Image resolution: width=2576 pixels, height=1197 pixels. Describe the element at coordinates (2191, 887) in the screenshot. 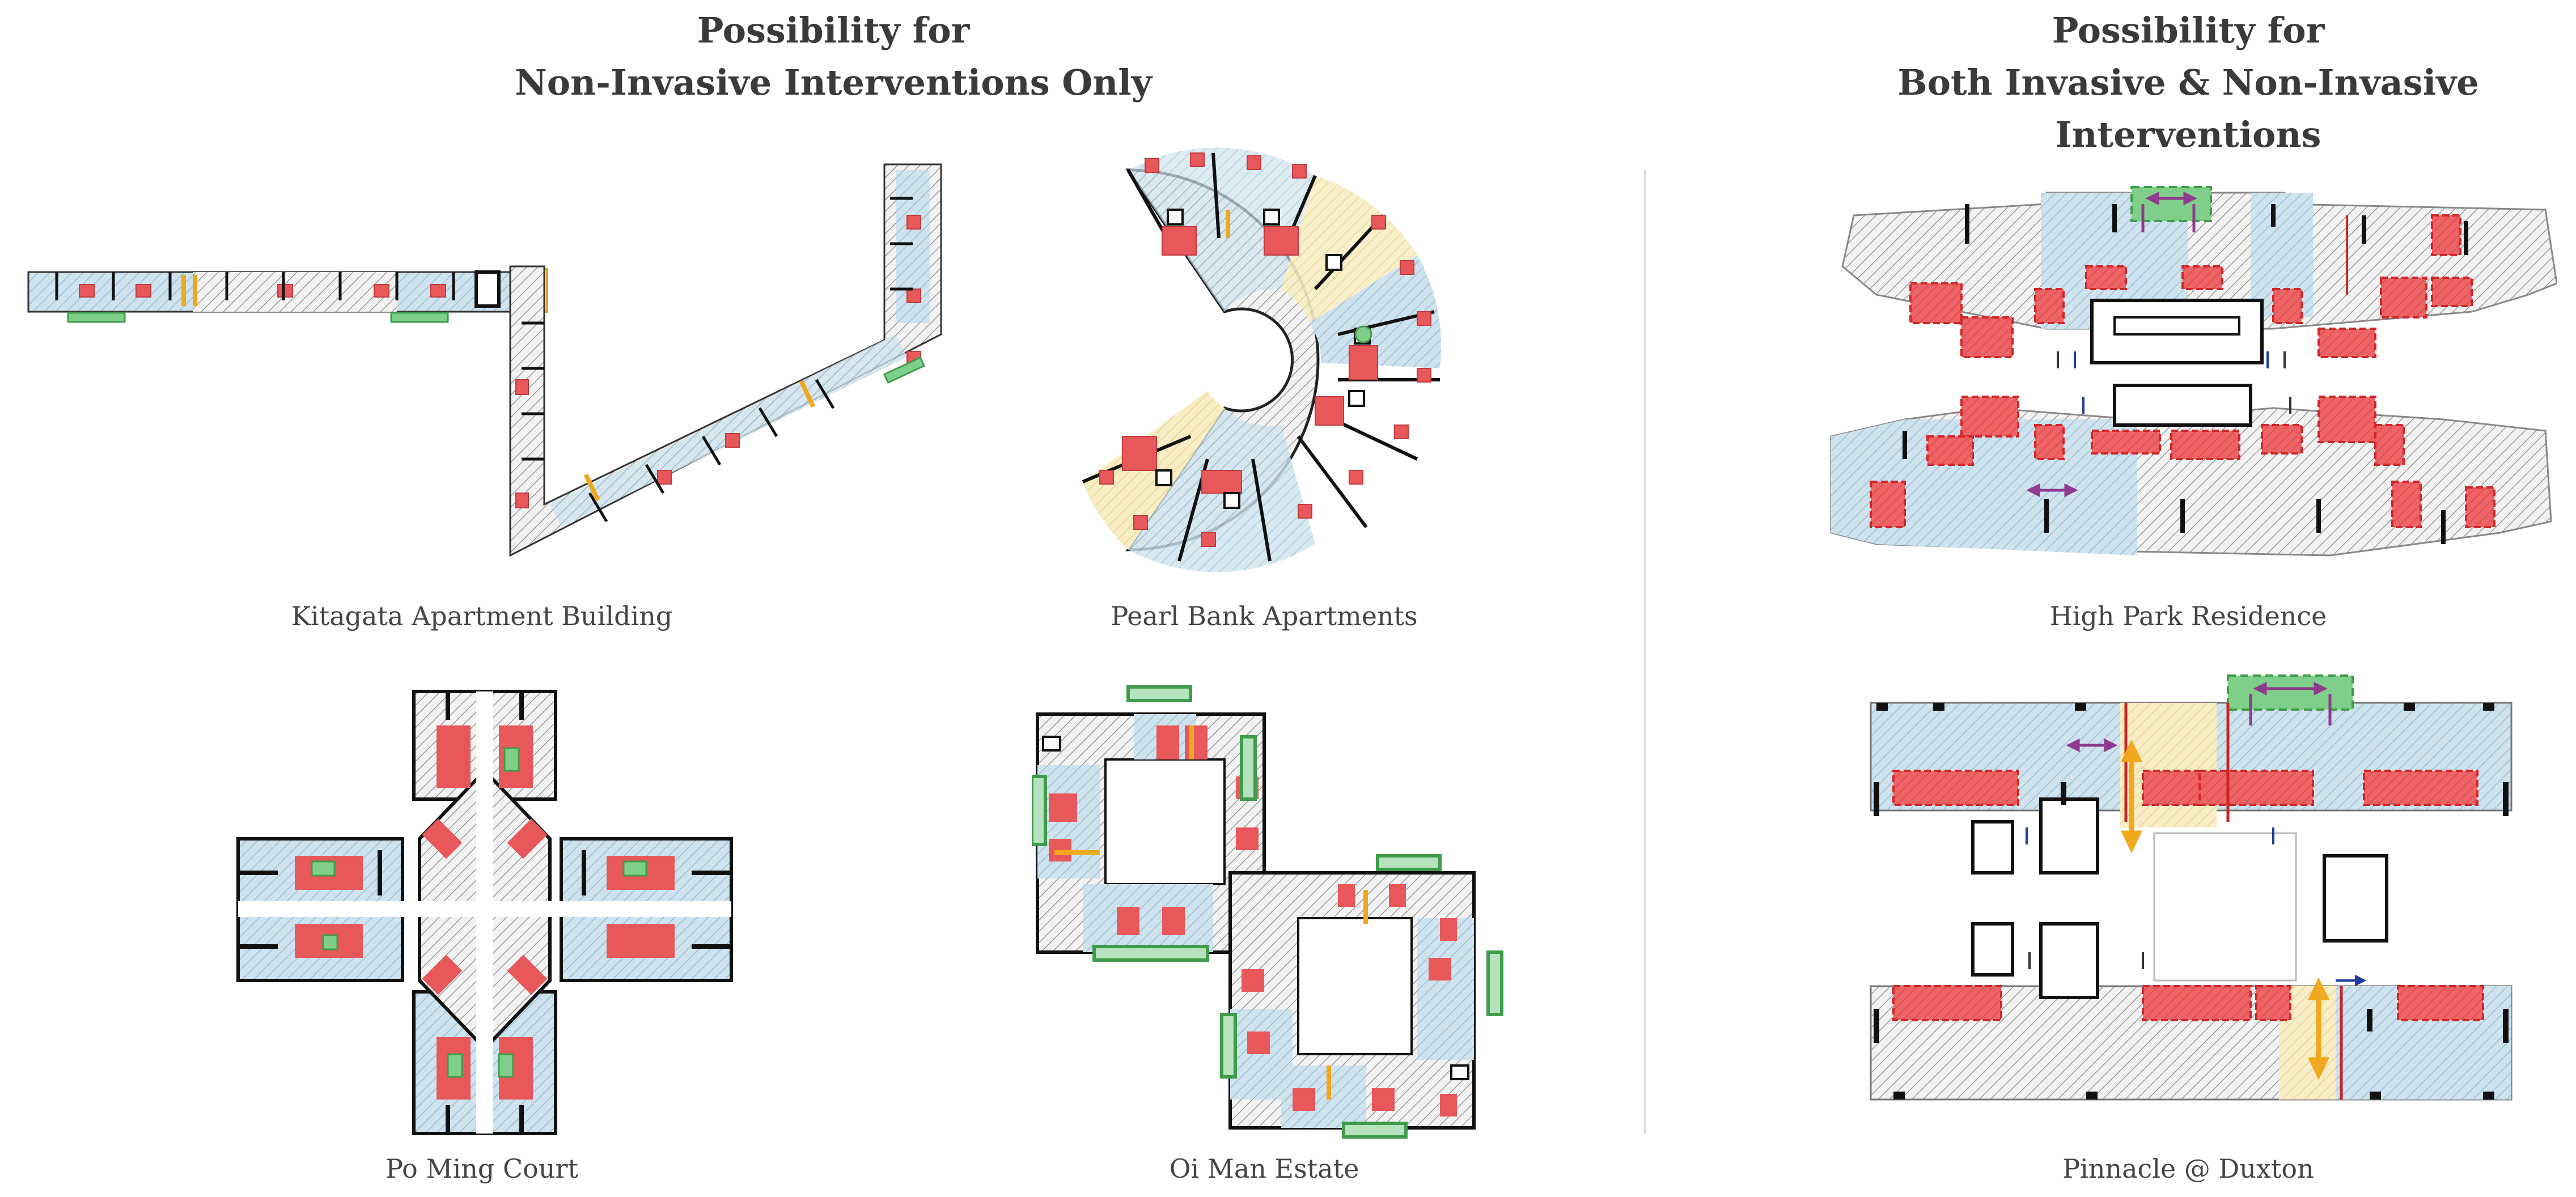

I see `plan-pinnacle` at that location.